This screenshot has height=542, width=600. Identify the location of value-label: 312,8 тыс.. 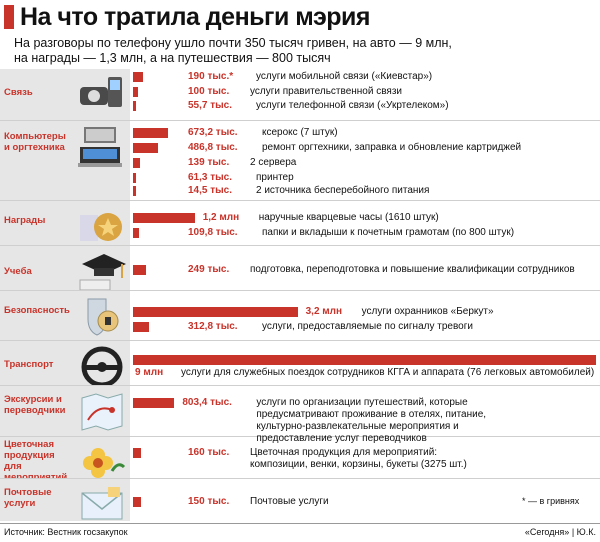
(213, 326).